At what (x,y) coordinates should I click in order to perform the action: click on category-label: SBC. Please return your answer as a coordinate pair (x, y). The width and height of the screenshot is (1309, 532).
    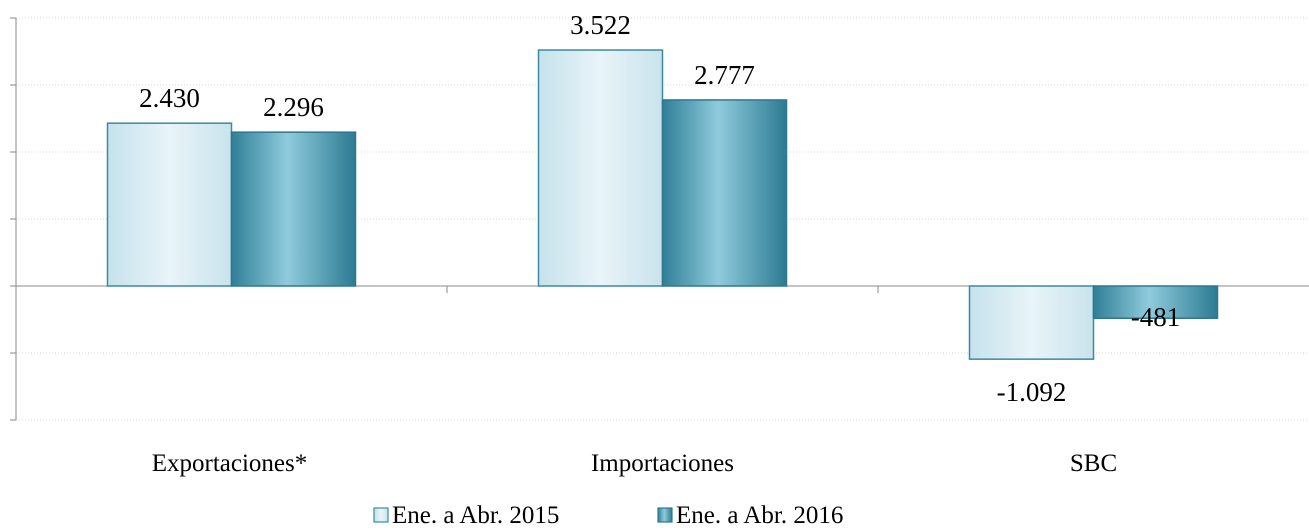
    Looking at the image, I should click on (1093, 463).